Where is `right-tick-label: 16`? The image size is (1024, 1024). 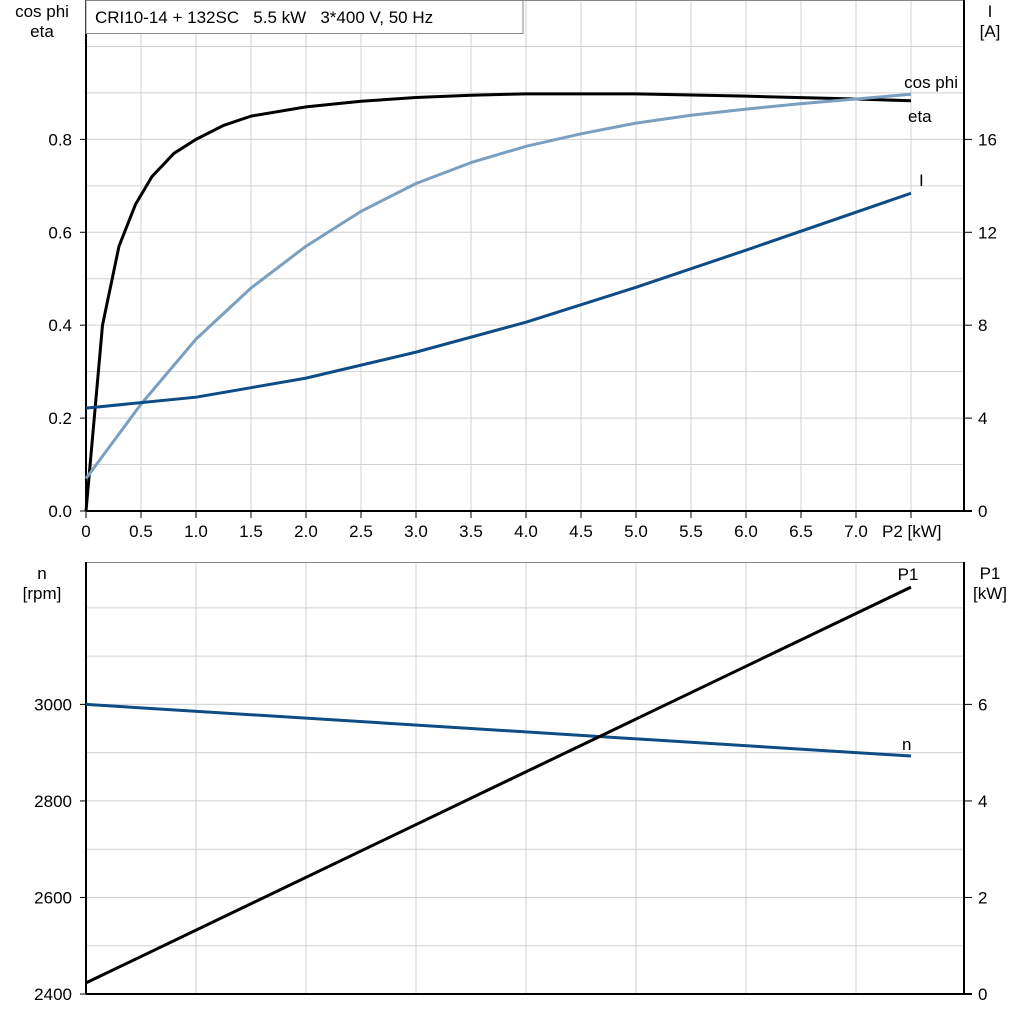
right-tick-label: 16 is located at coordinates (987, 139).